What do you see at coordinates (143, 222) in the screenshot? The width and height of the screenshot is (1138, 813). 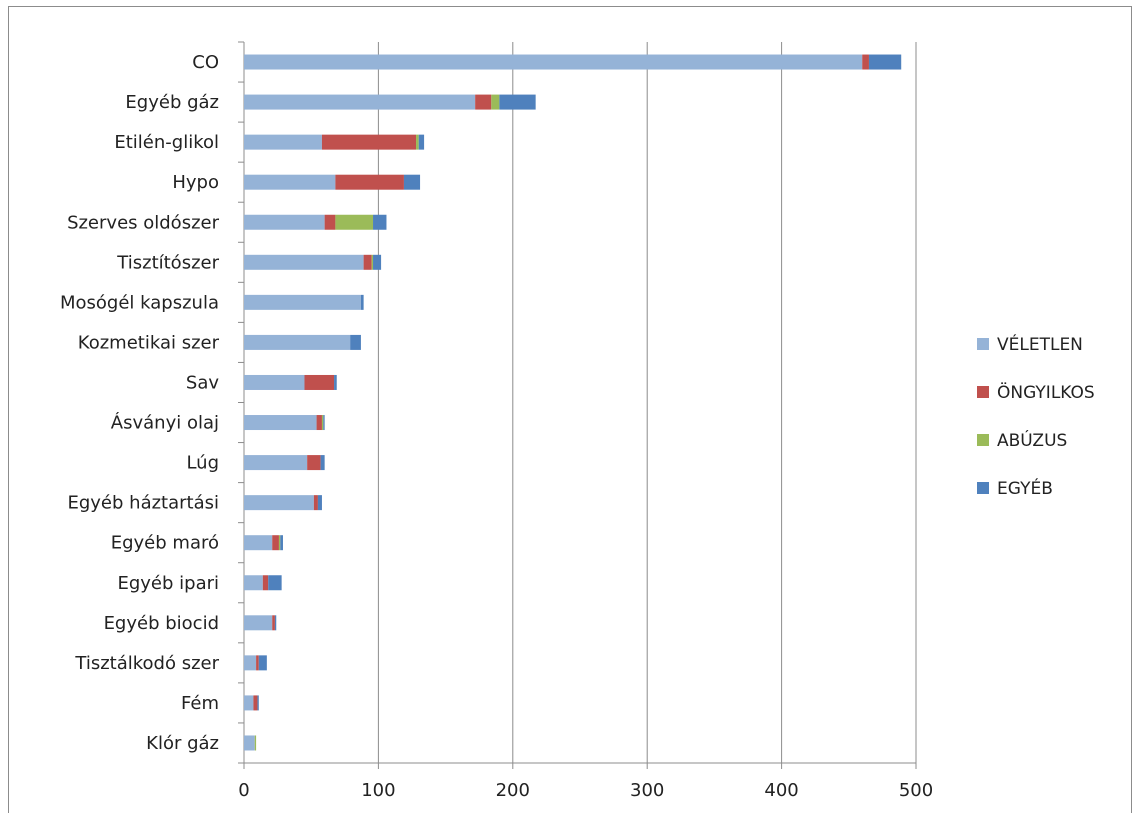 I see `category-label: Szerves oldószer` at bounding box center [143, 222].